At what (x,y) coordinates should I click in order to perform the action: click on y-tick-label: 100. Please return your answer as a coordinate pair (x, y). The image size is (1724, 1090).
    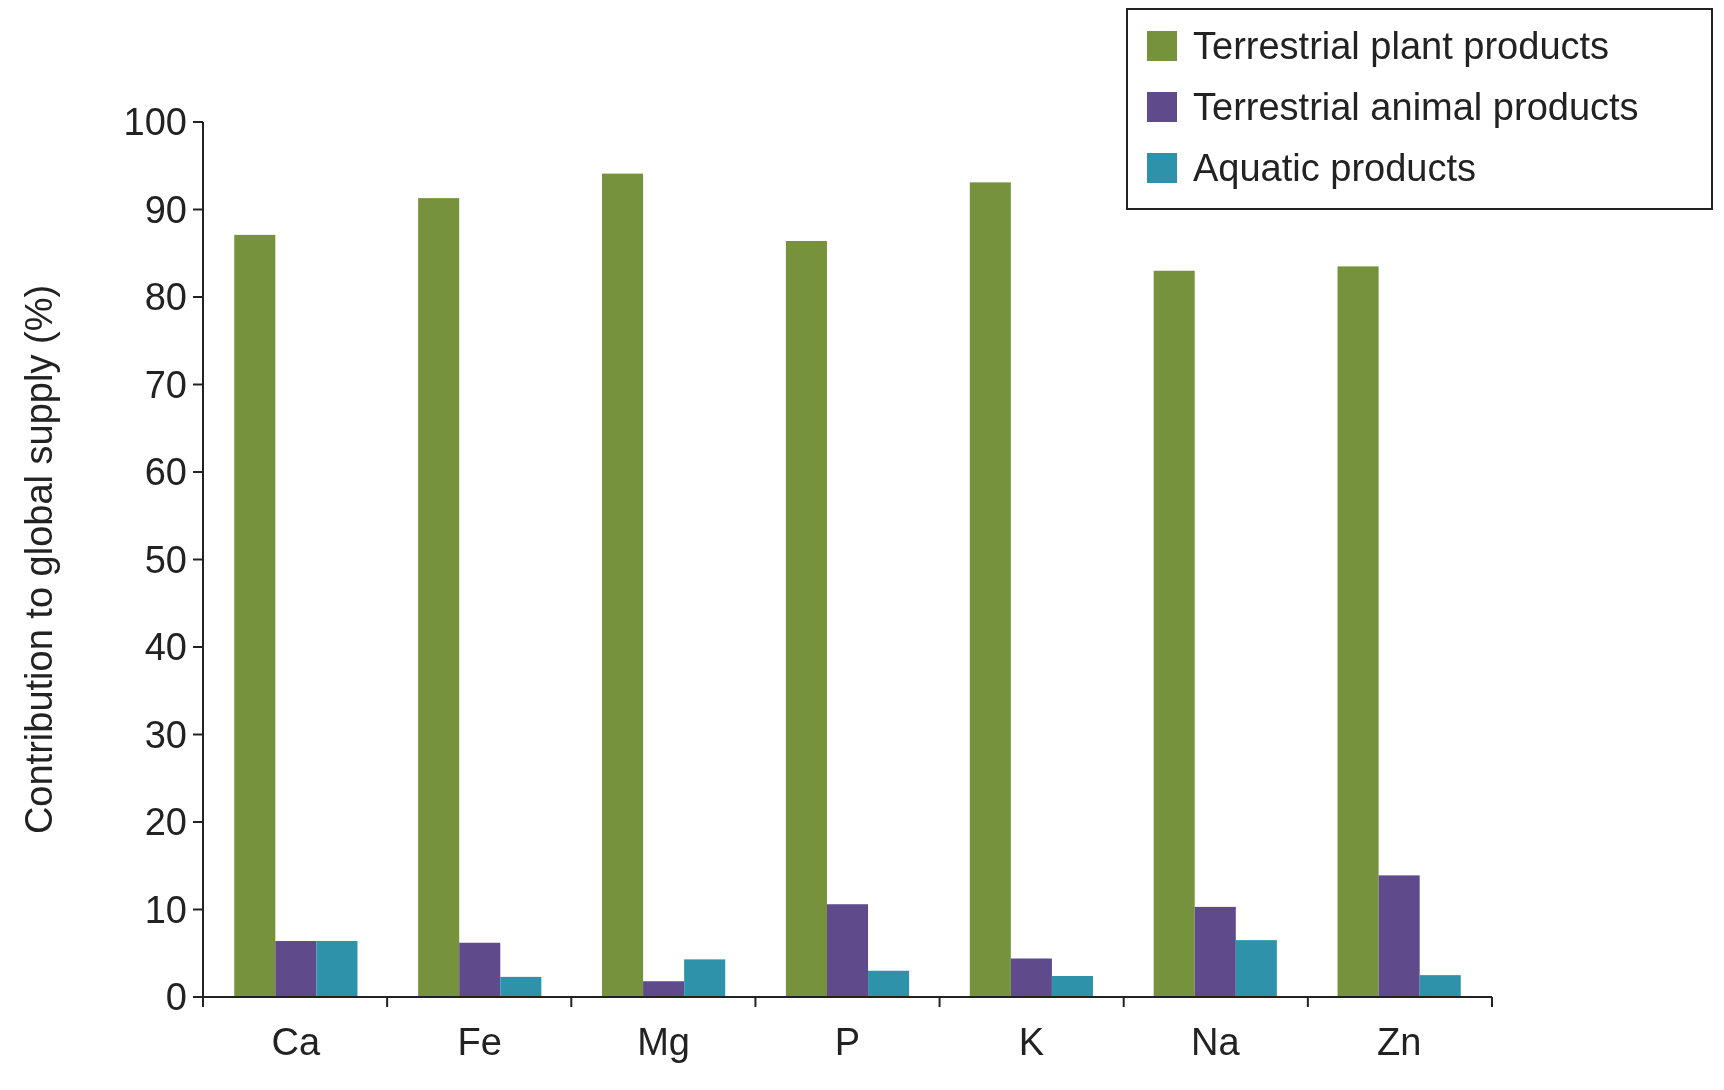
    Looking at the image, I should click on (155, 122).